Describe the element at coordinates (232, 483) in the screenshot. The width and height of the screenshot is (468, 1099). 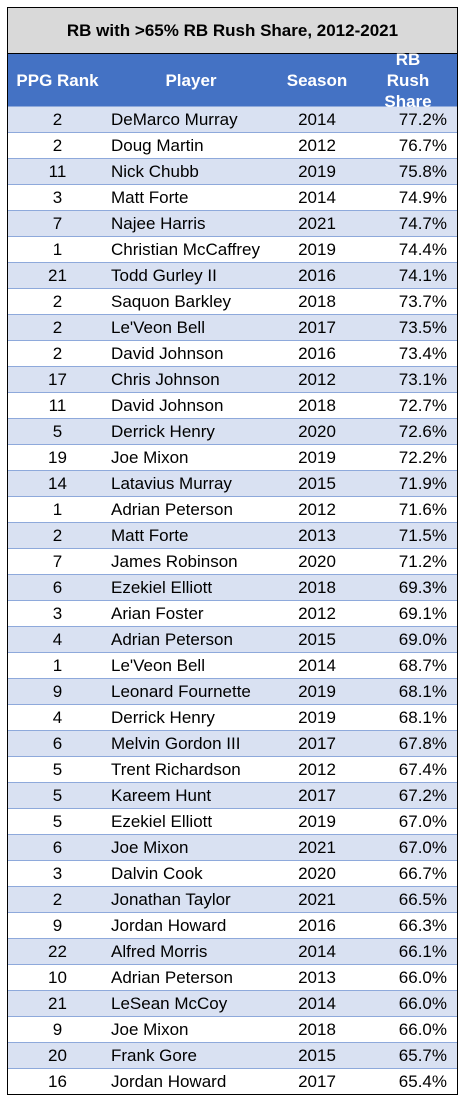
I see `table-row: 14 Latavius Murray 2015 71.9%` at that location.